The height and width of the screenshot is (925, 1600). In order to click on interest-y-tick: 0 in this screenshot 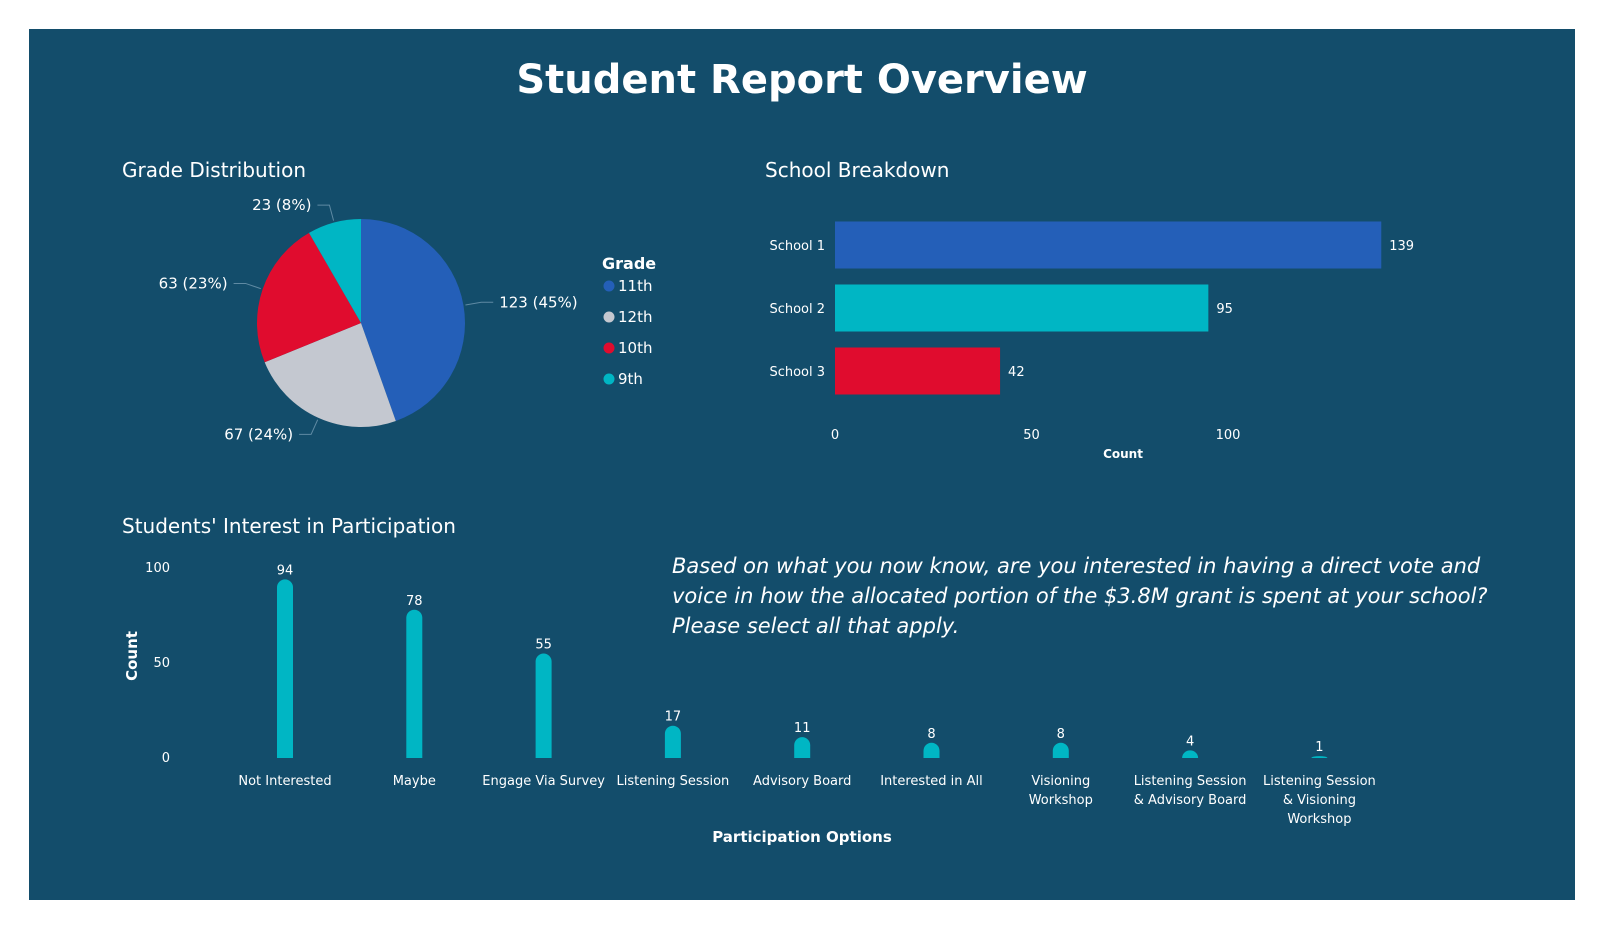, I will do `click(166, 758)`.